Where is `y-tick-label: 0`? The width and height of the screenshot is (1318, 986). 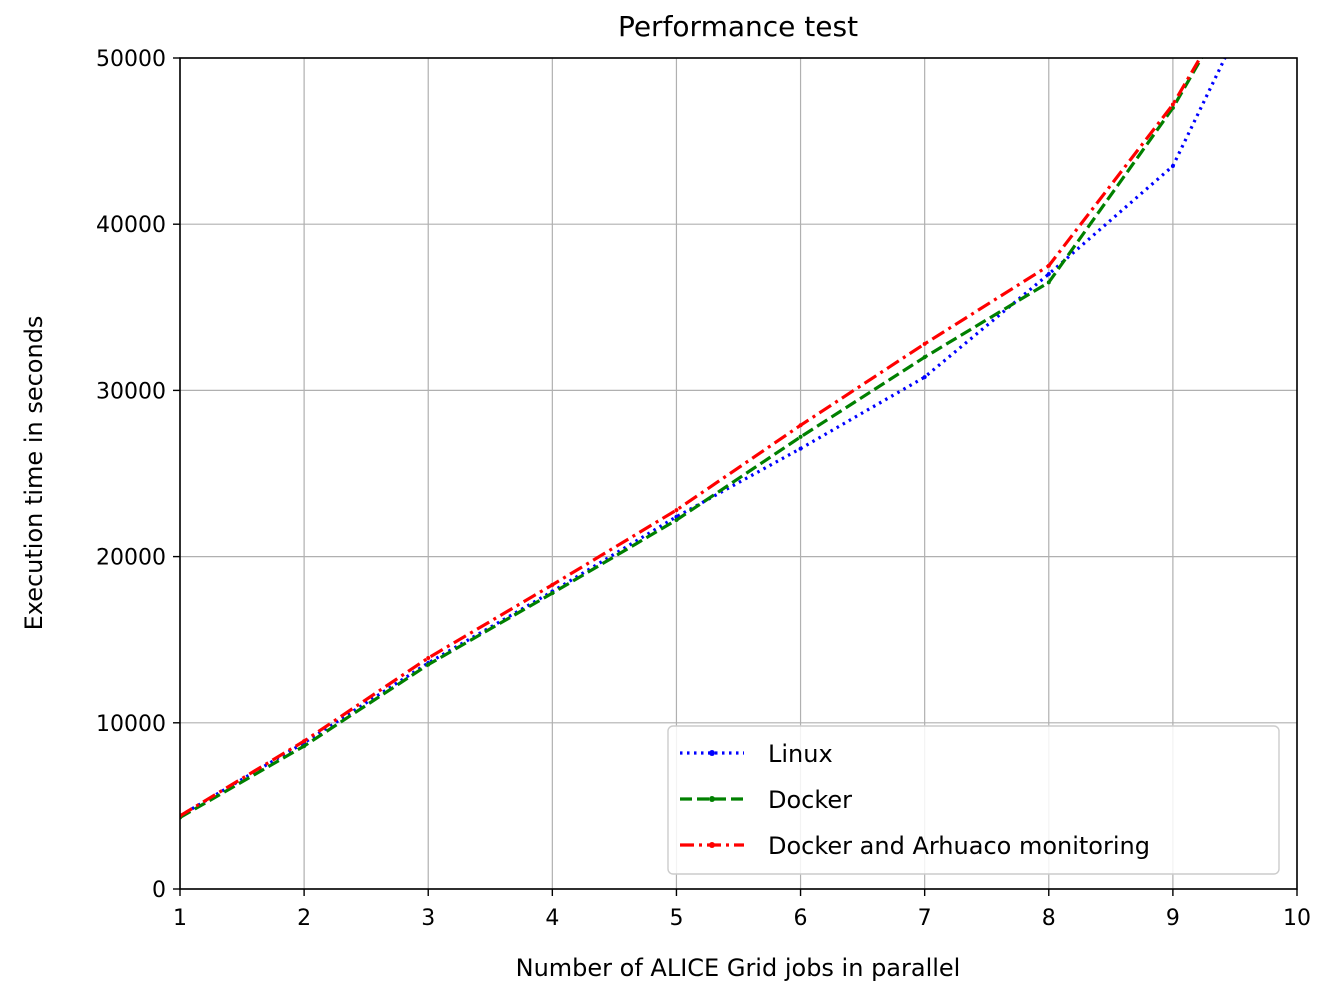
y-tick-label: 0 is located at coordinates (159, 890).